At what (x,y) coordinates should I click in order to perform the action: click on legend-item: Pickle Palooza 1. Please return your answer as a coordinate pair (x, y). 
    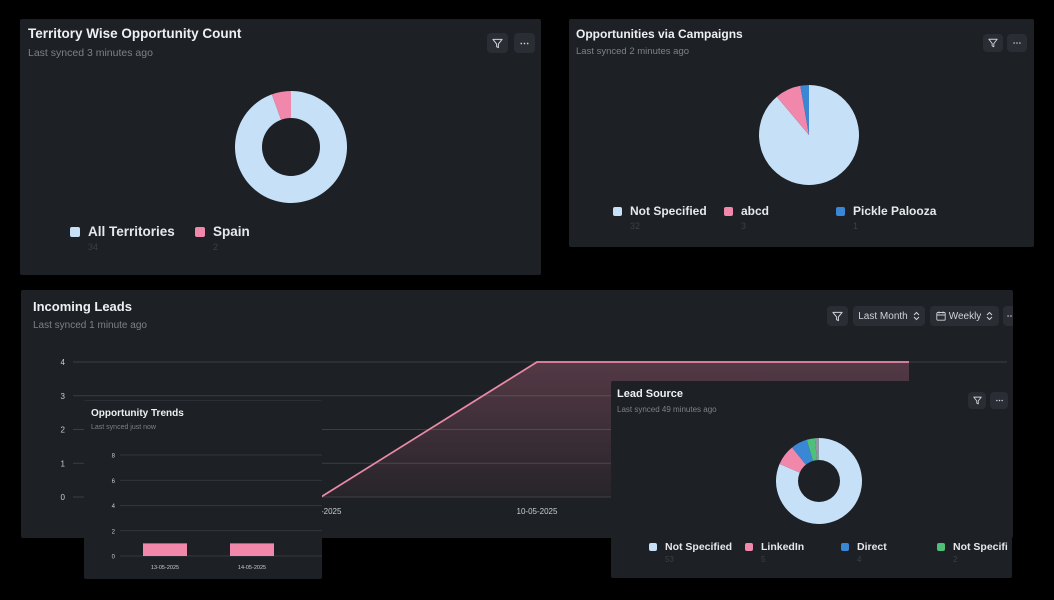
    Looking at the image, I should click on (886, 217).